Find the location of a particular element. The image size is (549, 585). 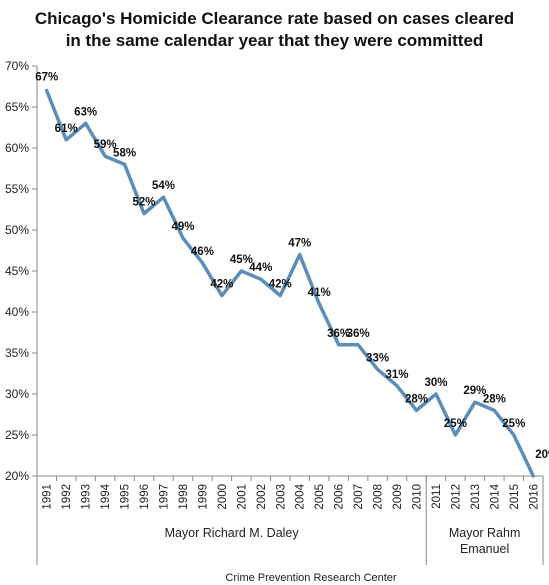

x-tick-label: 2003 is located at coordinates (281, 497).